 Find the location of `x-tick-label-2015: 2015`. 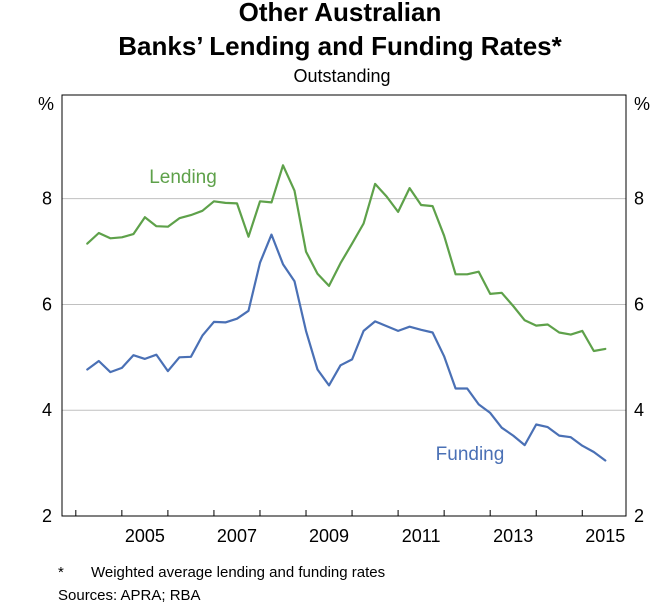

x-tick-label-2015: 2015 is located at coordinates (605, 536).